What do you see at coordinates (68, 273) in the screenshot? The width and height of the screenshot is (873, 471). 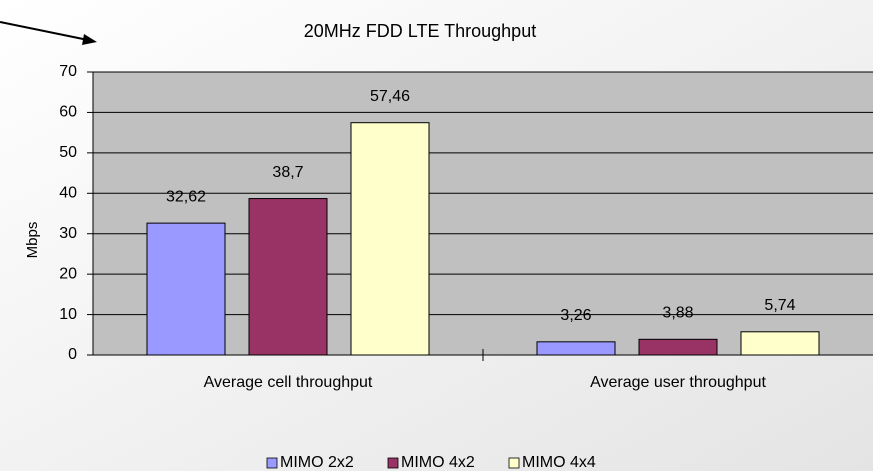 I see `y-tick-label: 20` at bounding box center [68, 273].